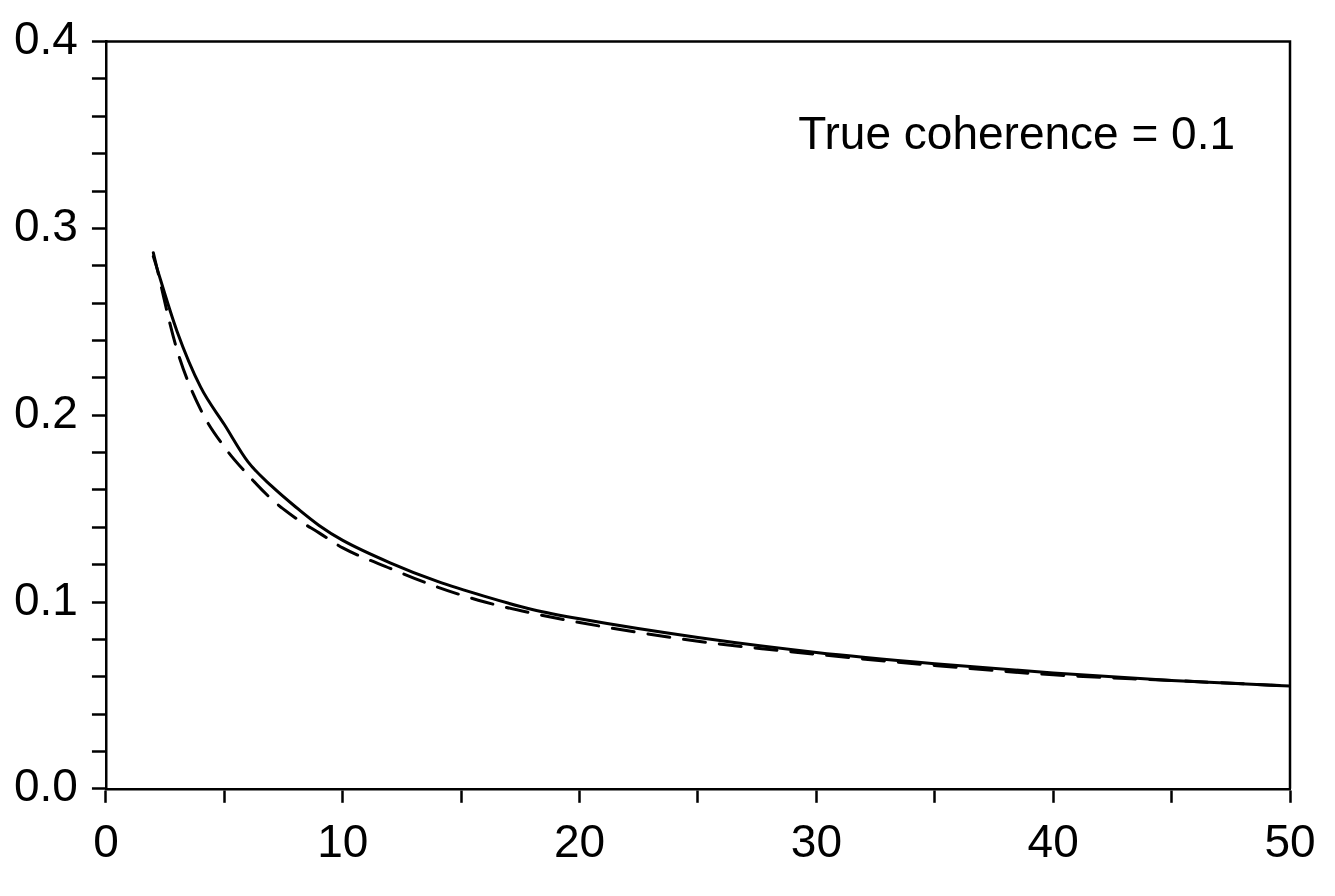 The image size is (1335, 896). What do you see at coordinates (45, 38) in the screenshot?
I see `y-tick-label: 0.4` at bounding box center [45, 38].